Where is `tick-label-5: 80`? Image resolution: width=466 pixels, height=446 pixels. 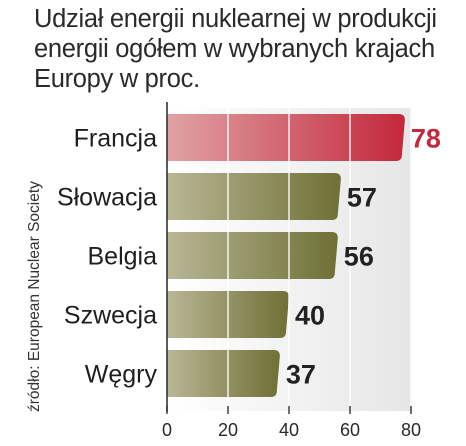
tick-label-5: 80 is located at coordinates (411, 430).